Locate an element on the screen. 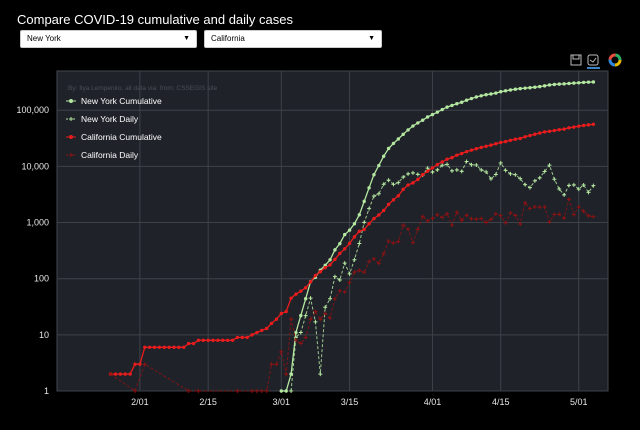 This screenshot has height=430, width=640. reset-icon is located at coordinates (594, 61).